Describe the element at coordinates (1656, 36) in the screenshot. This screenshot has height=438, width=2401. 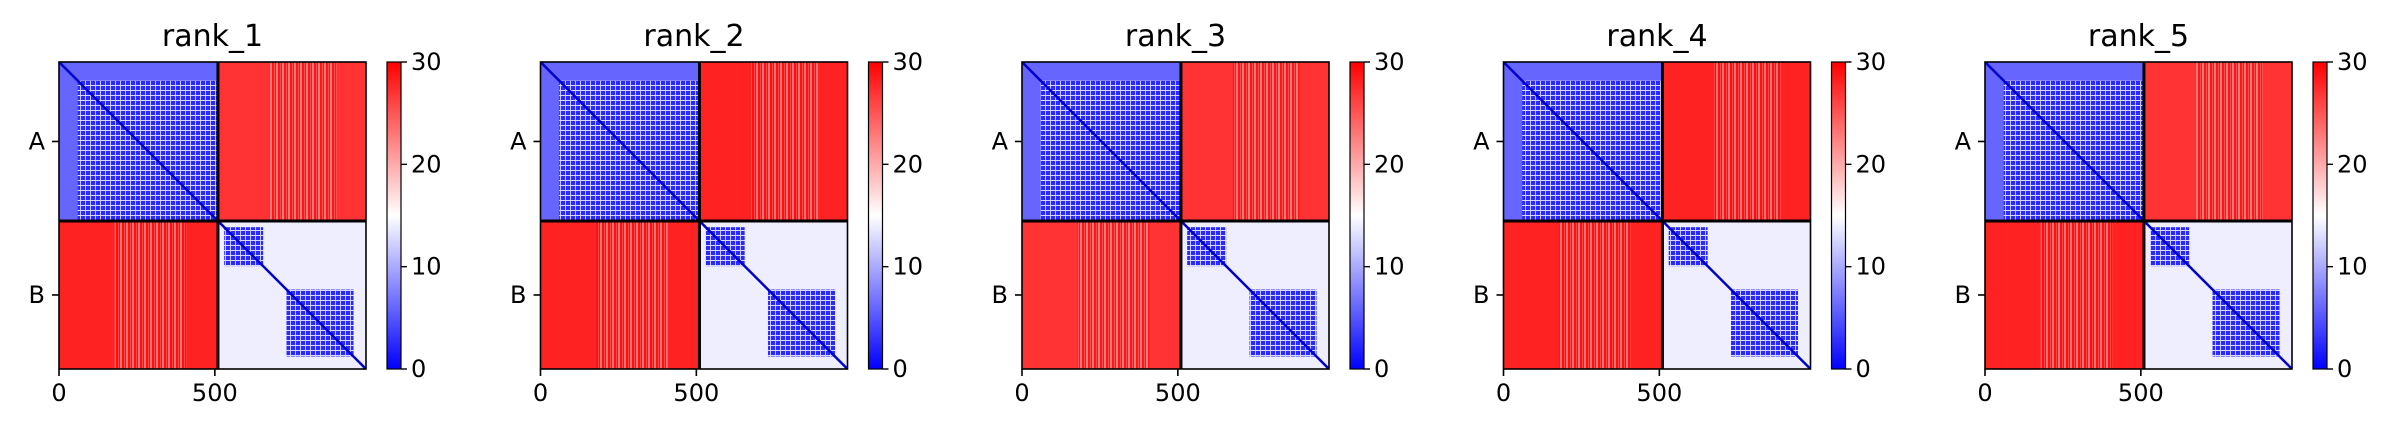
I see `panel-title: rank_4` at that location.